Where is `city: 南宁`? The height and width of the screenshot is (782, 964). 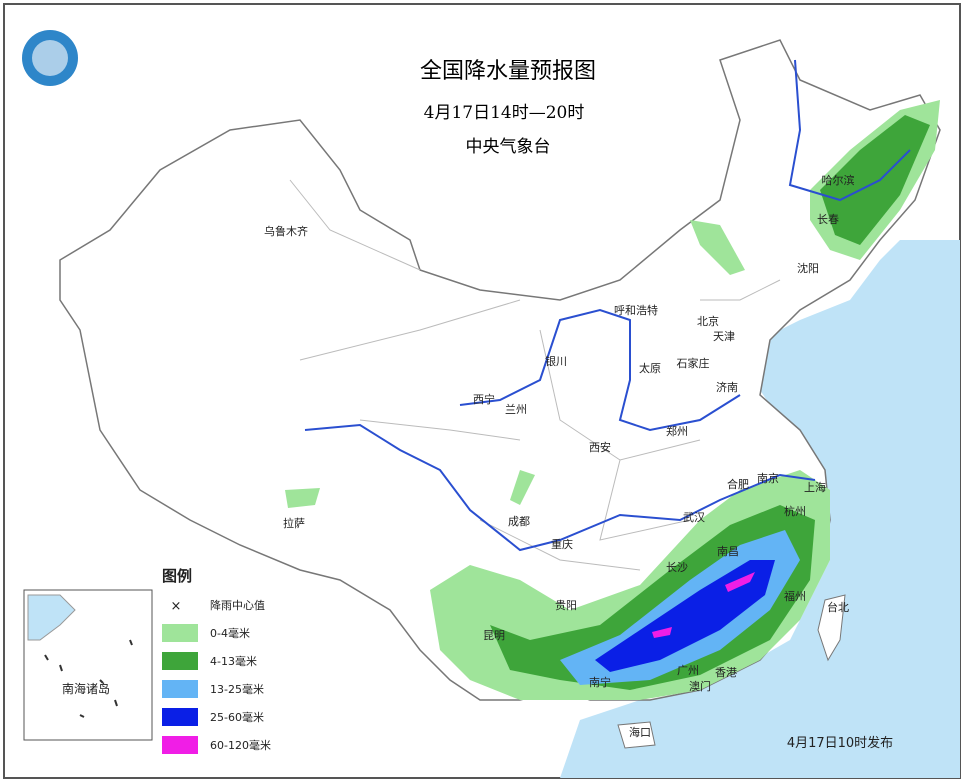 city: 南宁 is located at coordinates (600, 682).